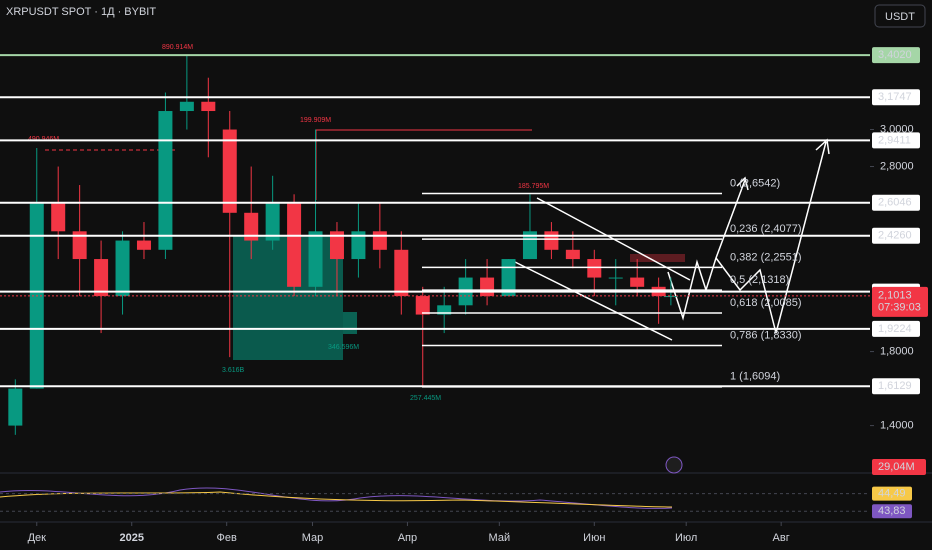 The height and width of the screenshot is (550, 932). I want to click on level-label: 2,6046, so click(895, 203).